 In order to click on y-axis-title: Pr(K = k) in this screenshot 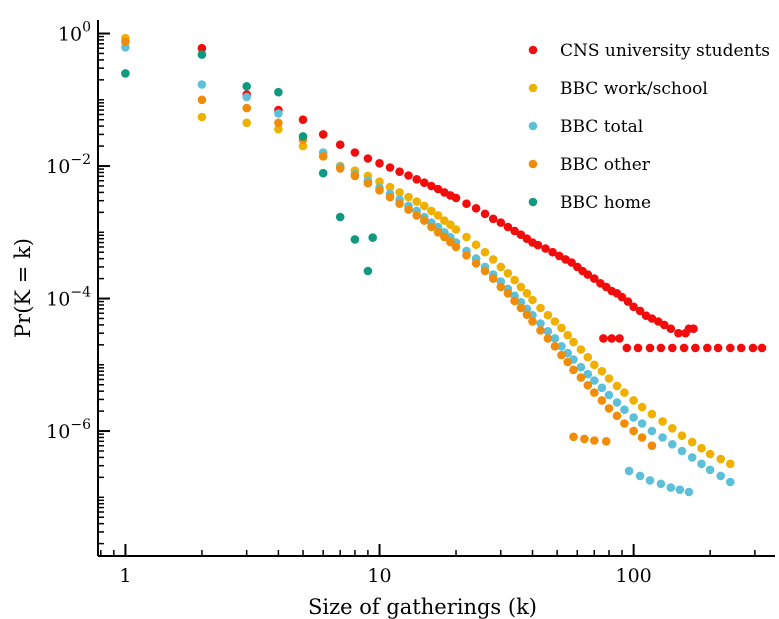, I will do `click(23, 288)`.